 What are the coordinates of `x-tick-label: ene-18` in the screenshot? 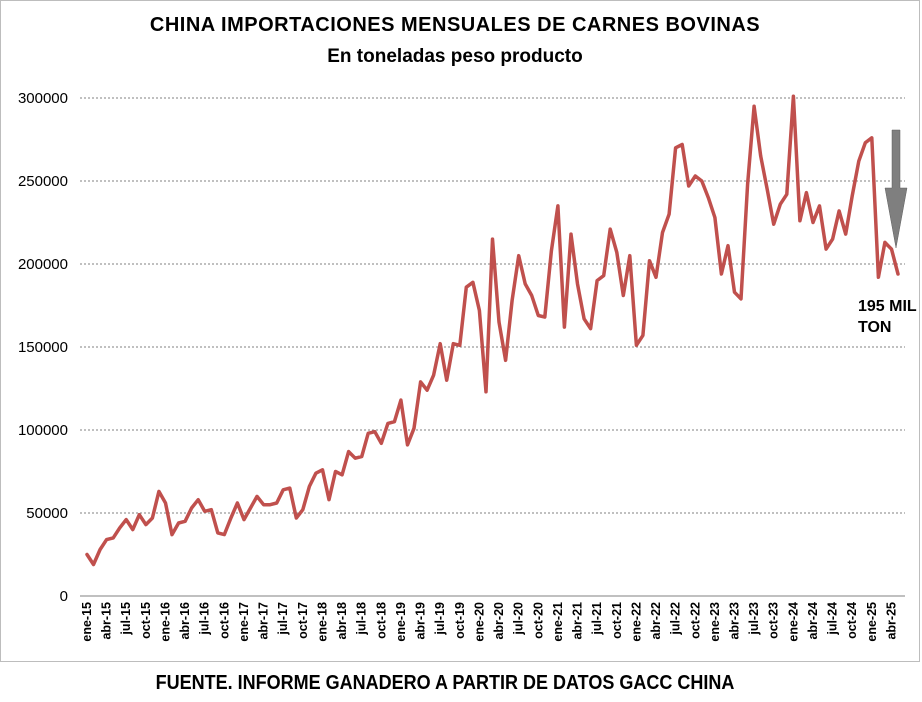 It's located at (322, 622).